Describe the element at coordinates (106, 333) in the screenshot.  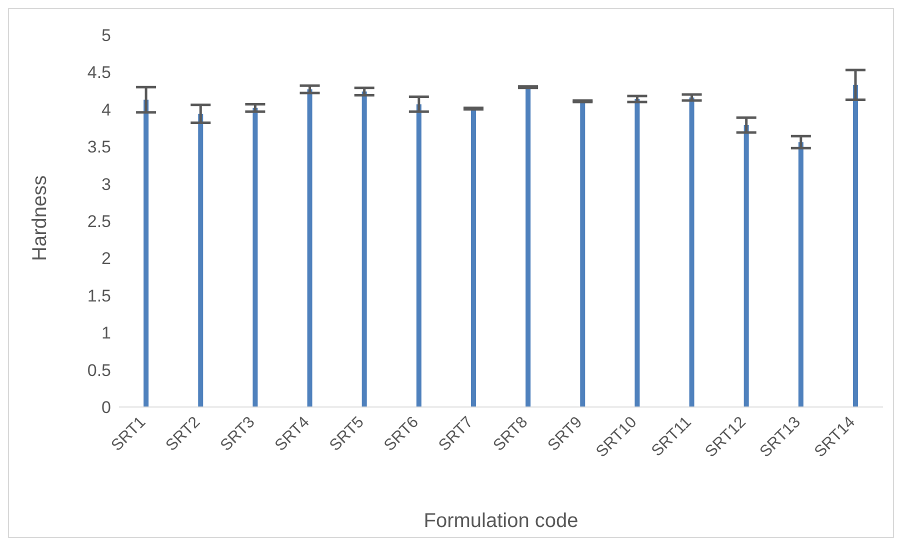
I see `y-tick-label: 1` at that location.